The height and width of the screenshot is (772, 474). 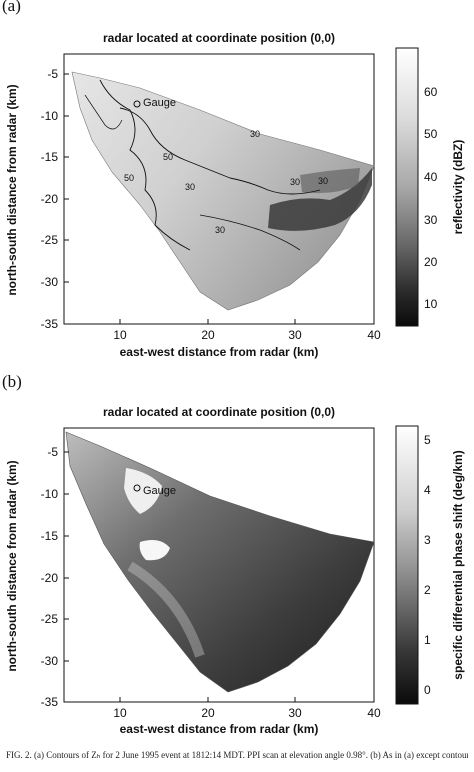 What do you see at coordinates (427, 540) in the screenshot?
I see `colorbar-tick-label: 3` at bounding box center [427, 540].